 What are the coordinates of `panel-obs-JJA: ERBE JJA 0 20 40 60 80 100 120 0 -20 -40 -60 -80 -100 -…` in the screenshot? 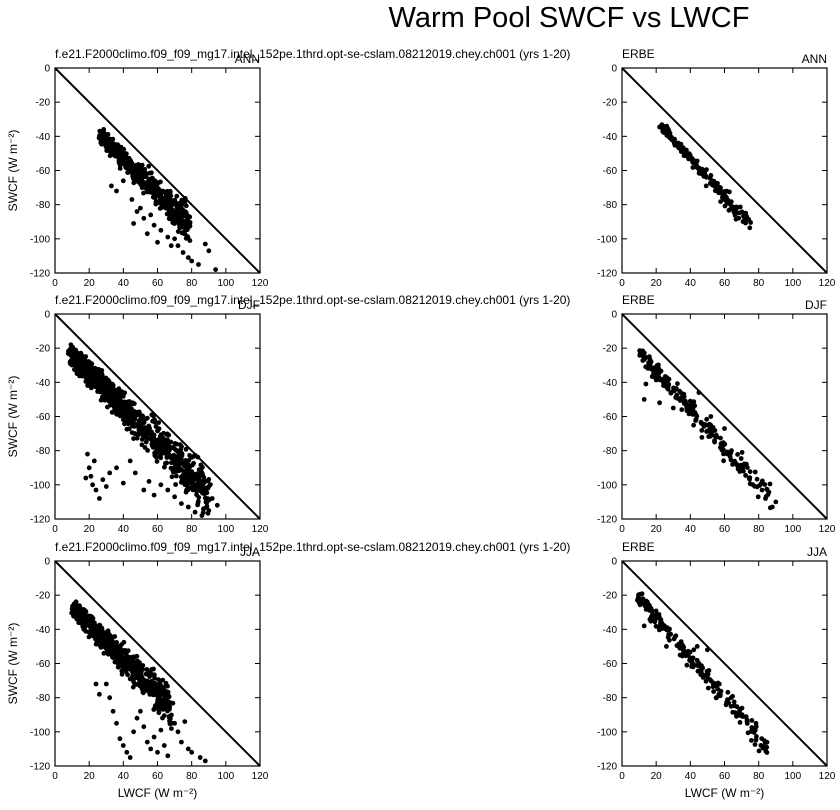 It's located at (716, 670).